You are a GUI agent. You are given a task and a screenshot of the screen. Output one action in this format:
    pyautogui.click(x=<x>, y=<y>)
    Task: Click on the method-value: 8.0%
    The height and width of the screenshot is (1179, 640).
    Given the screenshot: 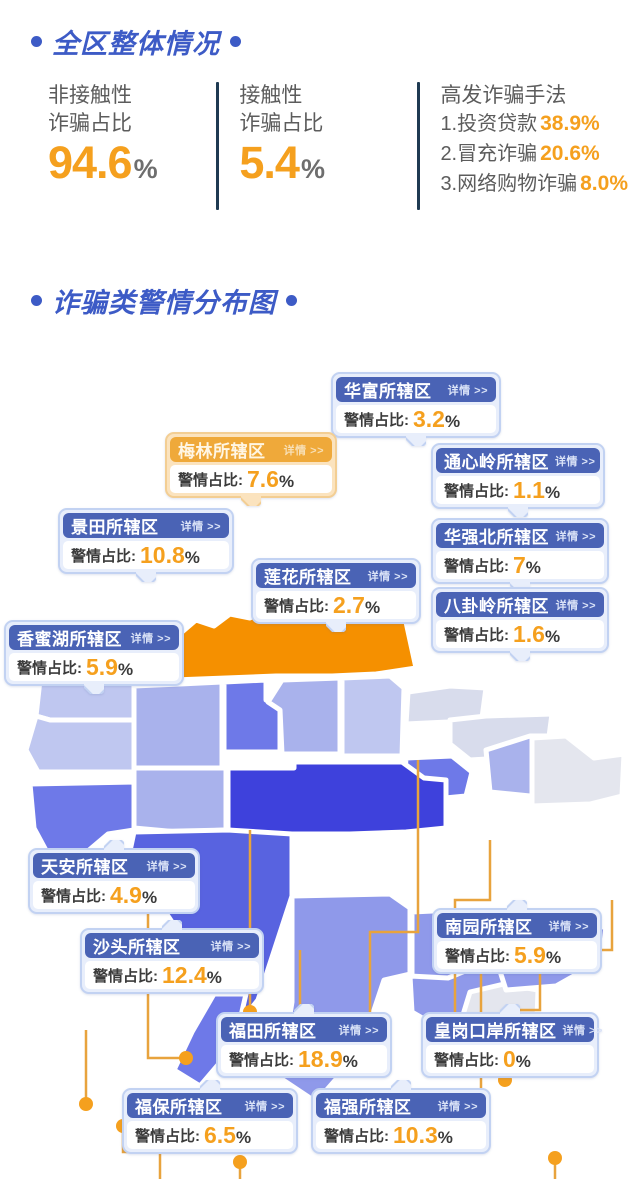 What is the action you would take?
    pyautogui.click(x=604, y=183)
    